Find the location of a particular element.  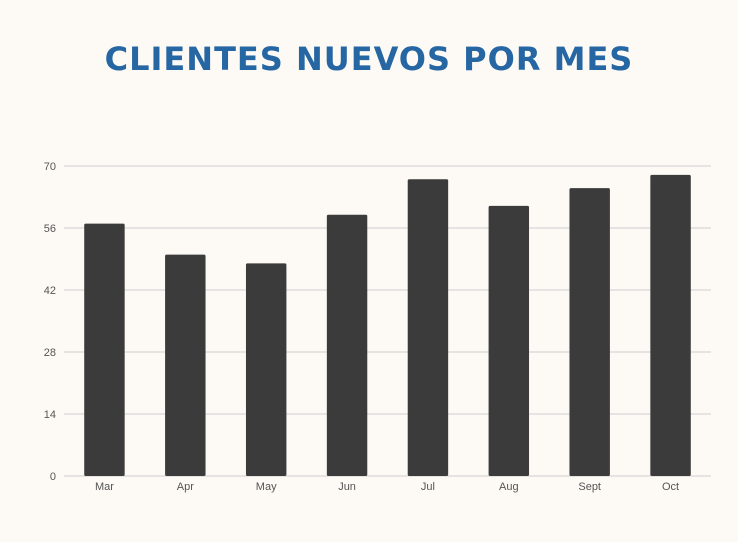

x-tick-label: Sept is located at coordinates (589, 487).